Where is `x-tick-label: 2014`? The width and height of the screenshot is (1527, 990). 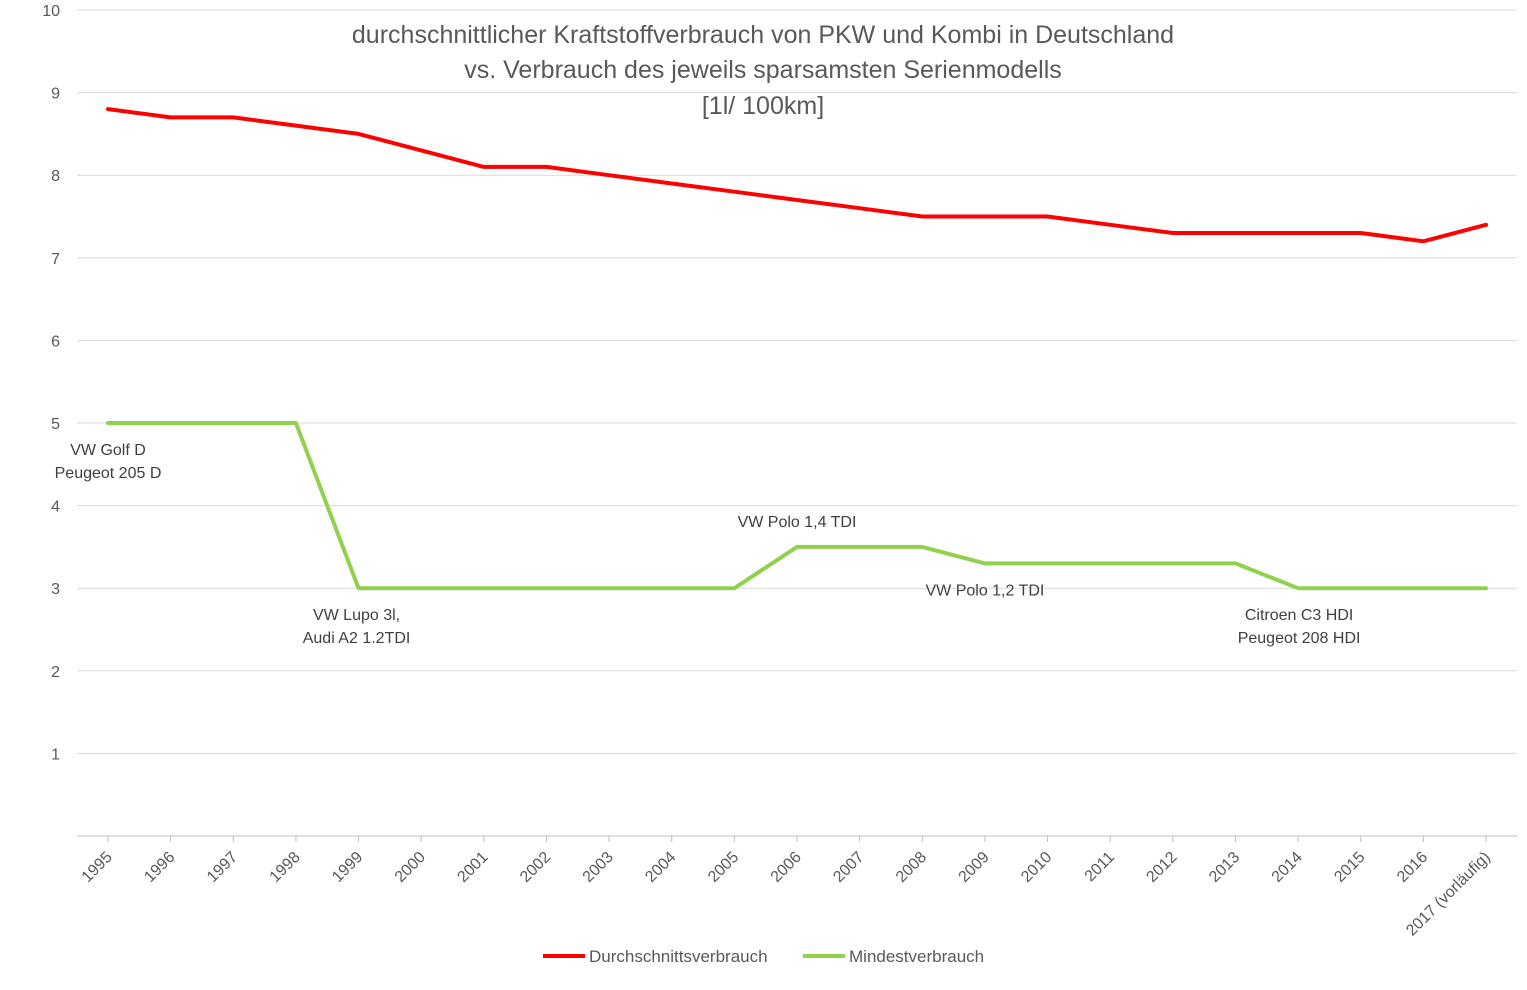
x-tick-label: 2014 is located at coordinates (1287, 867).